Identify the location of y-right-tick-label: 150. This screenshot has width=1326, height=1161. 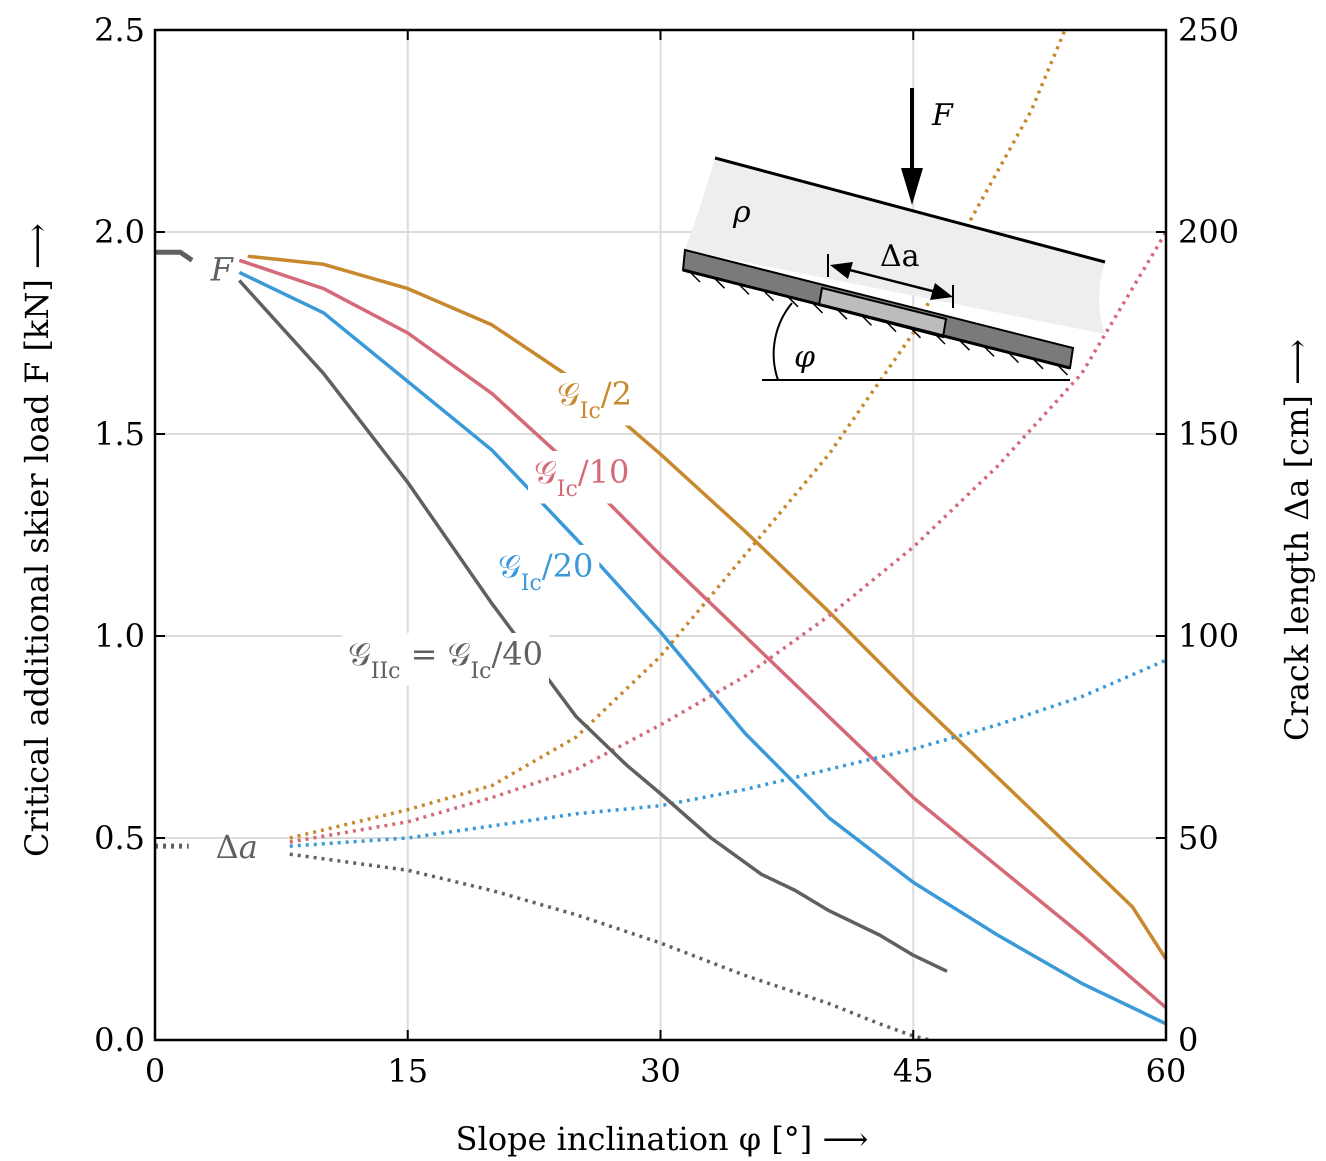
(1208, 434).